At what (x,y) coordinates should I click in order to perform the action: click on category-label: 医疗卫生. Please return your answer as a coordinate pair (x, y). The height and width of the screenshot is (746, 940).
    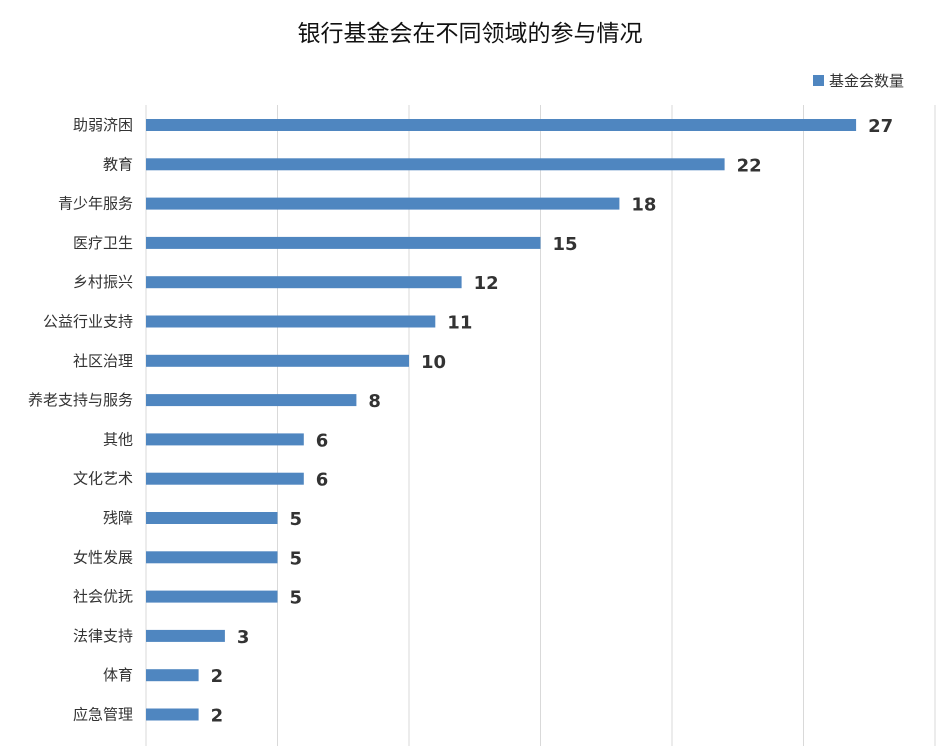
    Looking at the image, I should click on (103, 243).